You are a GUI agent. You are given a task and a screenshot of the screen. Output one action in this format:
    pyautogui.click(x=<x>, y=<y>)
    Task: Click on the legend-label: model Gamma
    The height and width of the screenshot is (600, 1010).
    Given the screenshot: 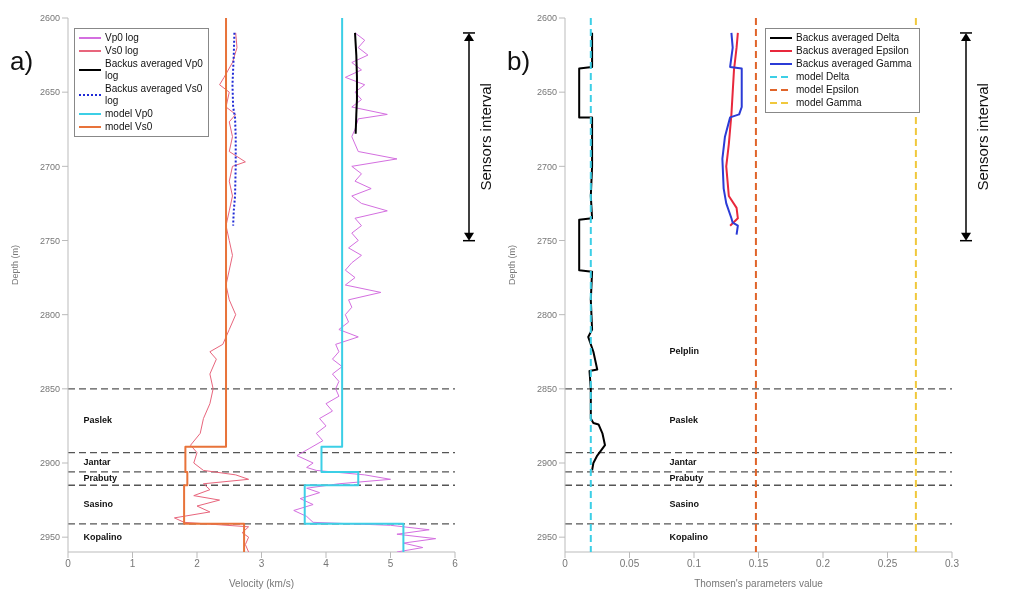 What is the action you would take?
    pyautogui.click(x=829, y=103)
    